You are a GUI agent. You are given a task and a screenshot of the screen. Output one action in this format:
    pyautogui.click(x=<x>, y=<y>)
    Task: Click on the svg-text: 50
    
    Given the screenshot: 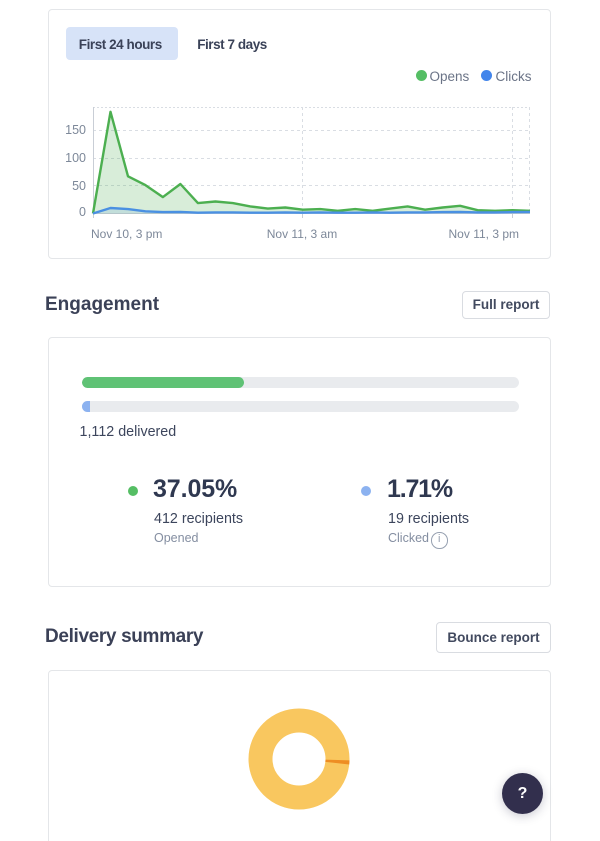 What is the action you would take?
    pyautogui.click(x=79, y=186)
    